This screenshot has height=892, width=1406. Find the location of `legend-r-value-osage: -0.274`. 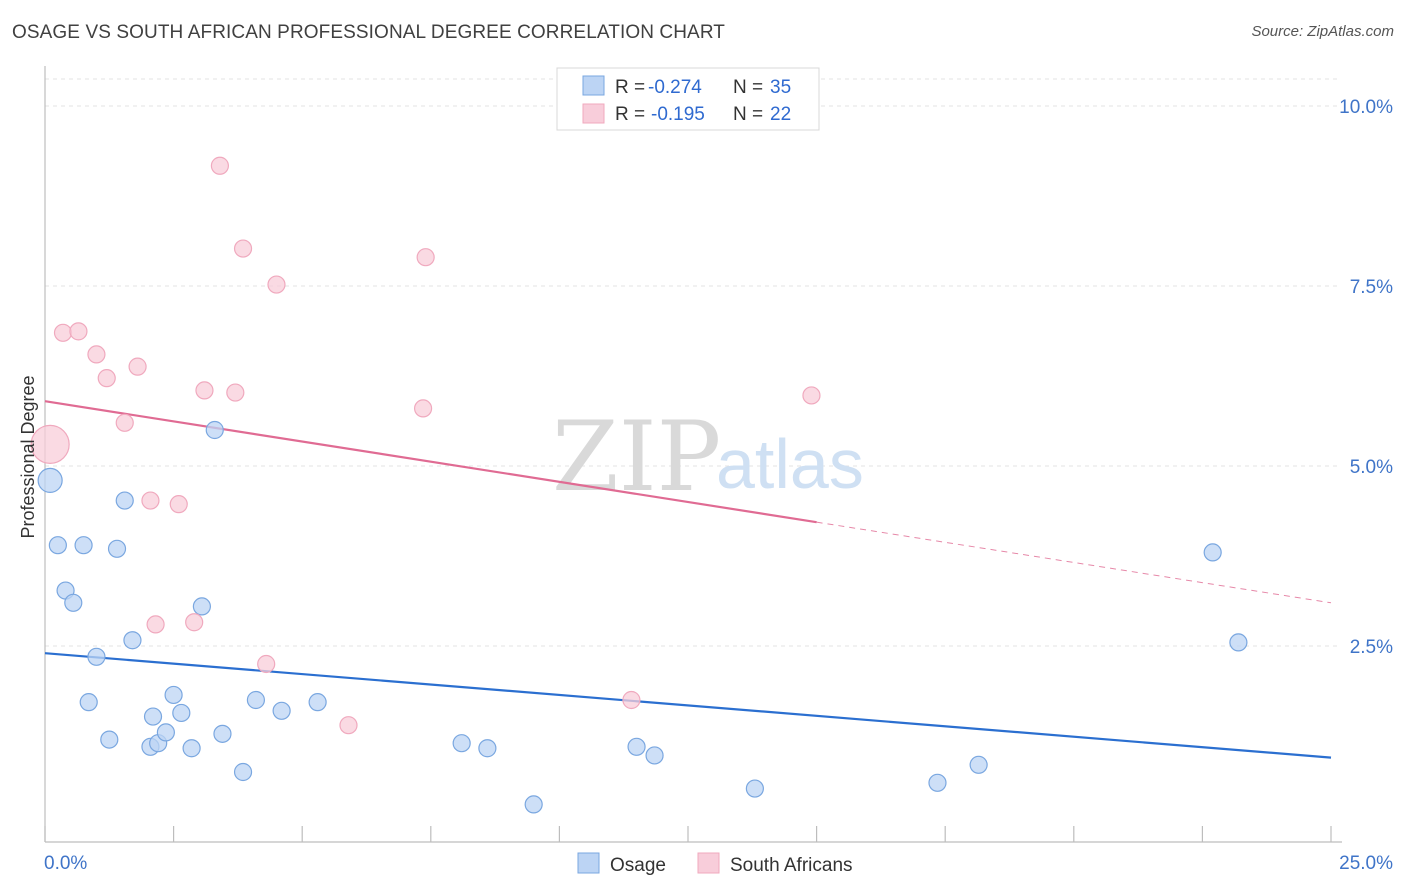

legend-r-value-osage: -0.274 is located at coordinates (675, 87).